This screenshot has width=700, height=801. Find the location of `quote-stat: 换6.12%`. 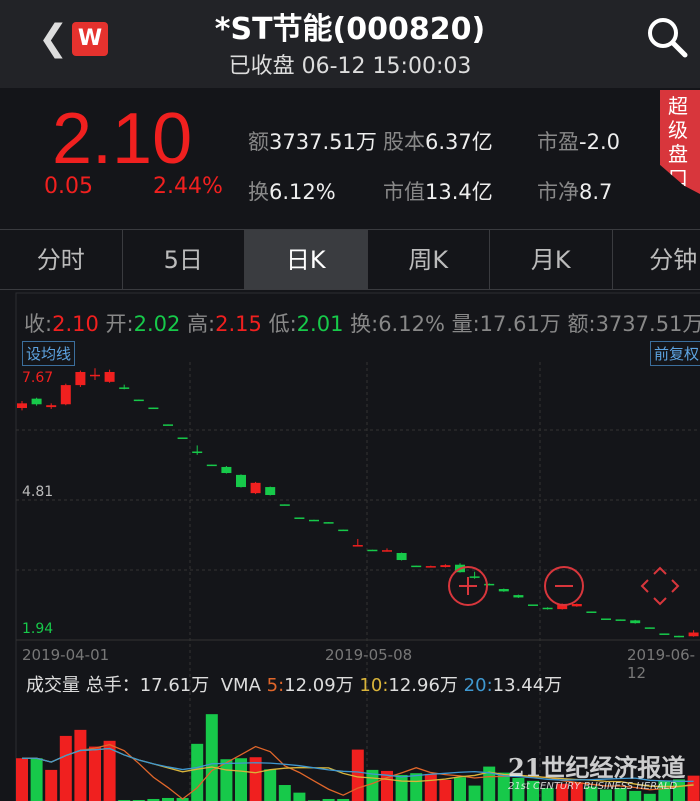

quote-stat: 换6.12% is located at coordinates (292, 192).